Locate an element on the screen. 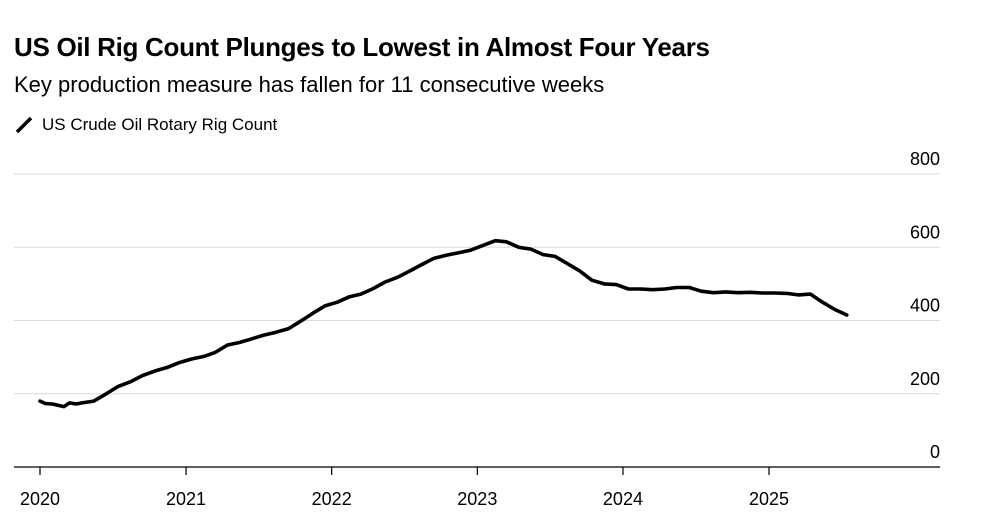  y-tick-label-200: 200 is located at coordinates (925, 379).